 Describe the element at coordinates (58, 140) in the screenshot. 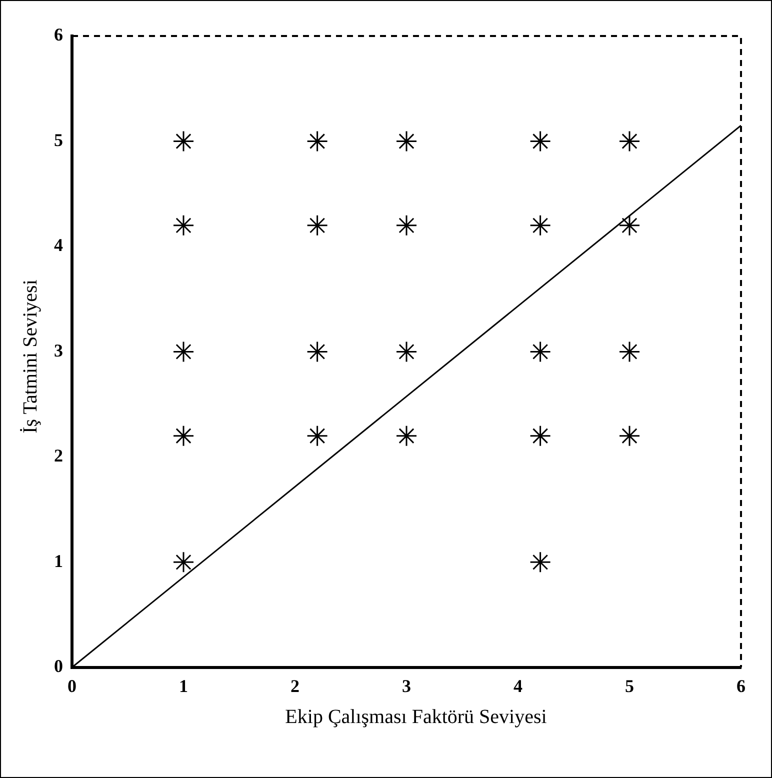

I see `y-tick-label: 5` at that location.